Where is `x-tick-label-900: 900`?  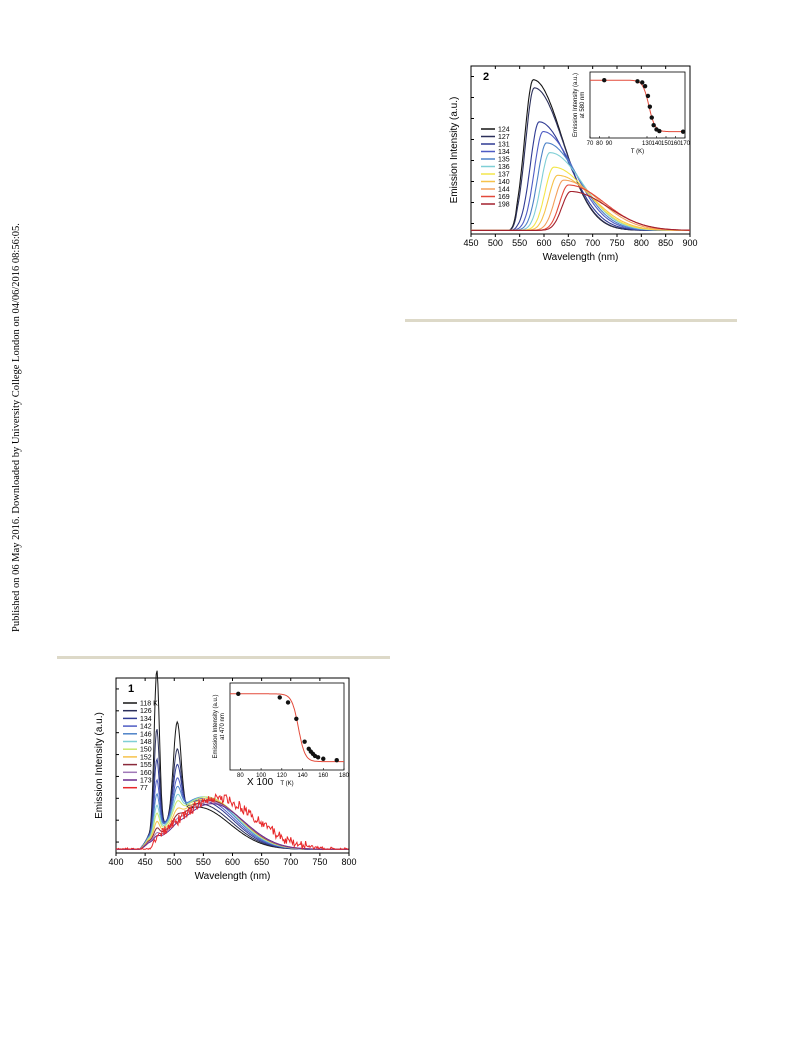
x-tick-label-900: 900 is located at coordinates (689, 243).